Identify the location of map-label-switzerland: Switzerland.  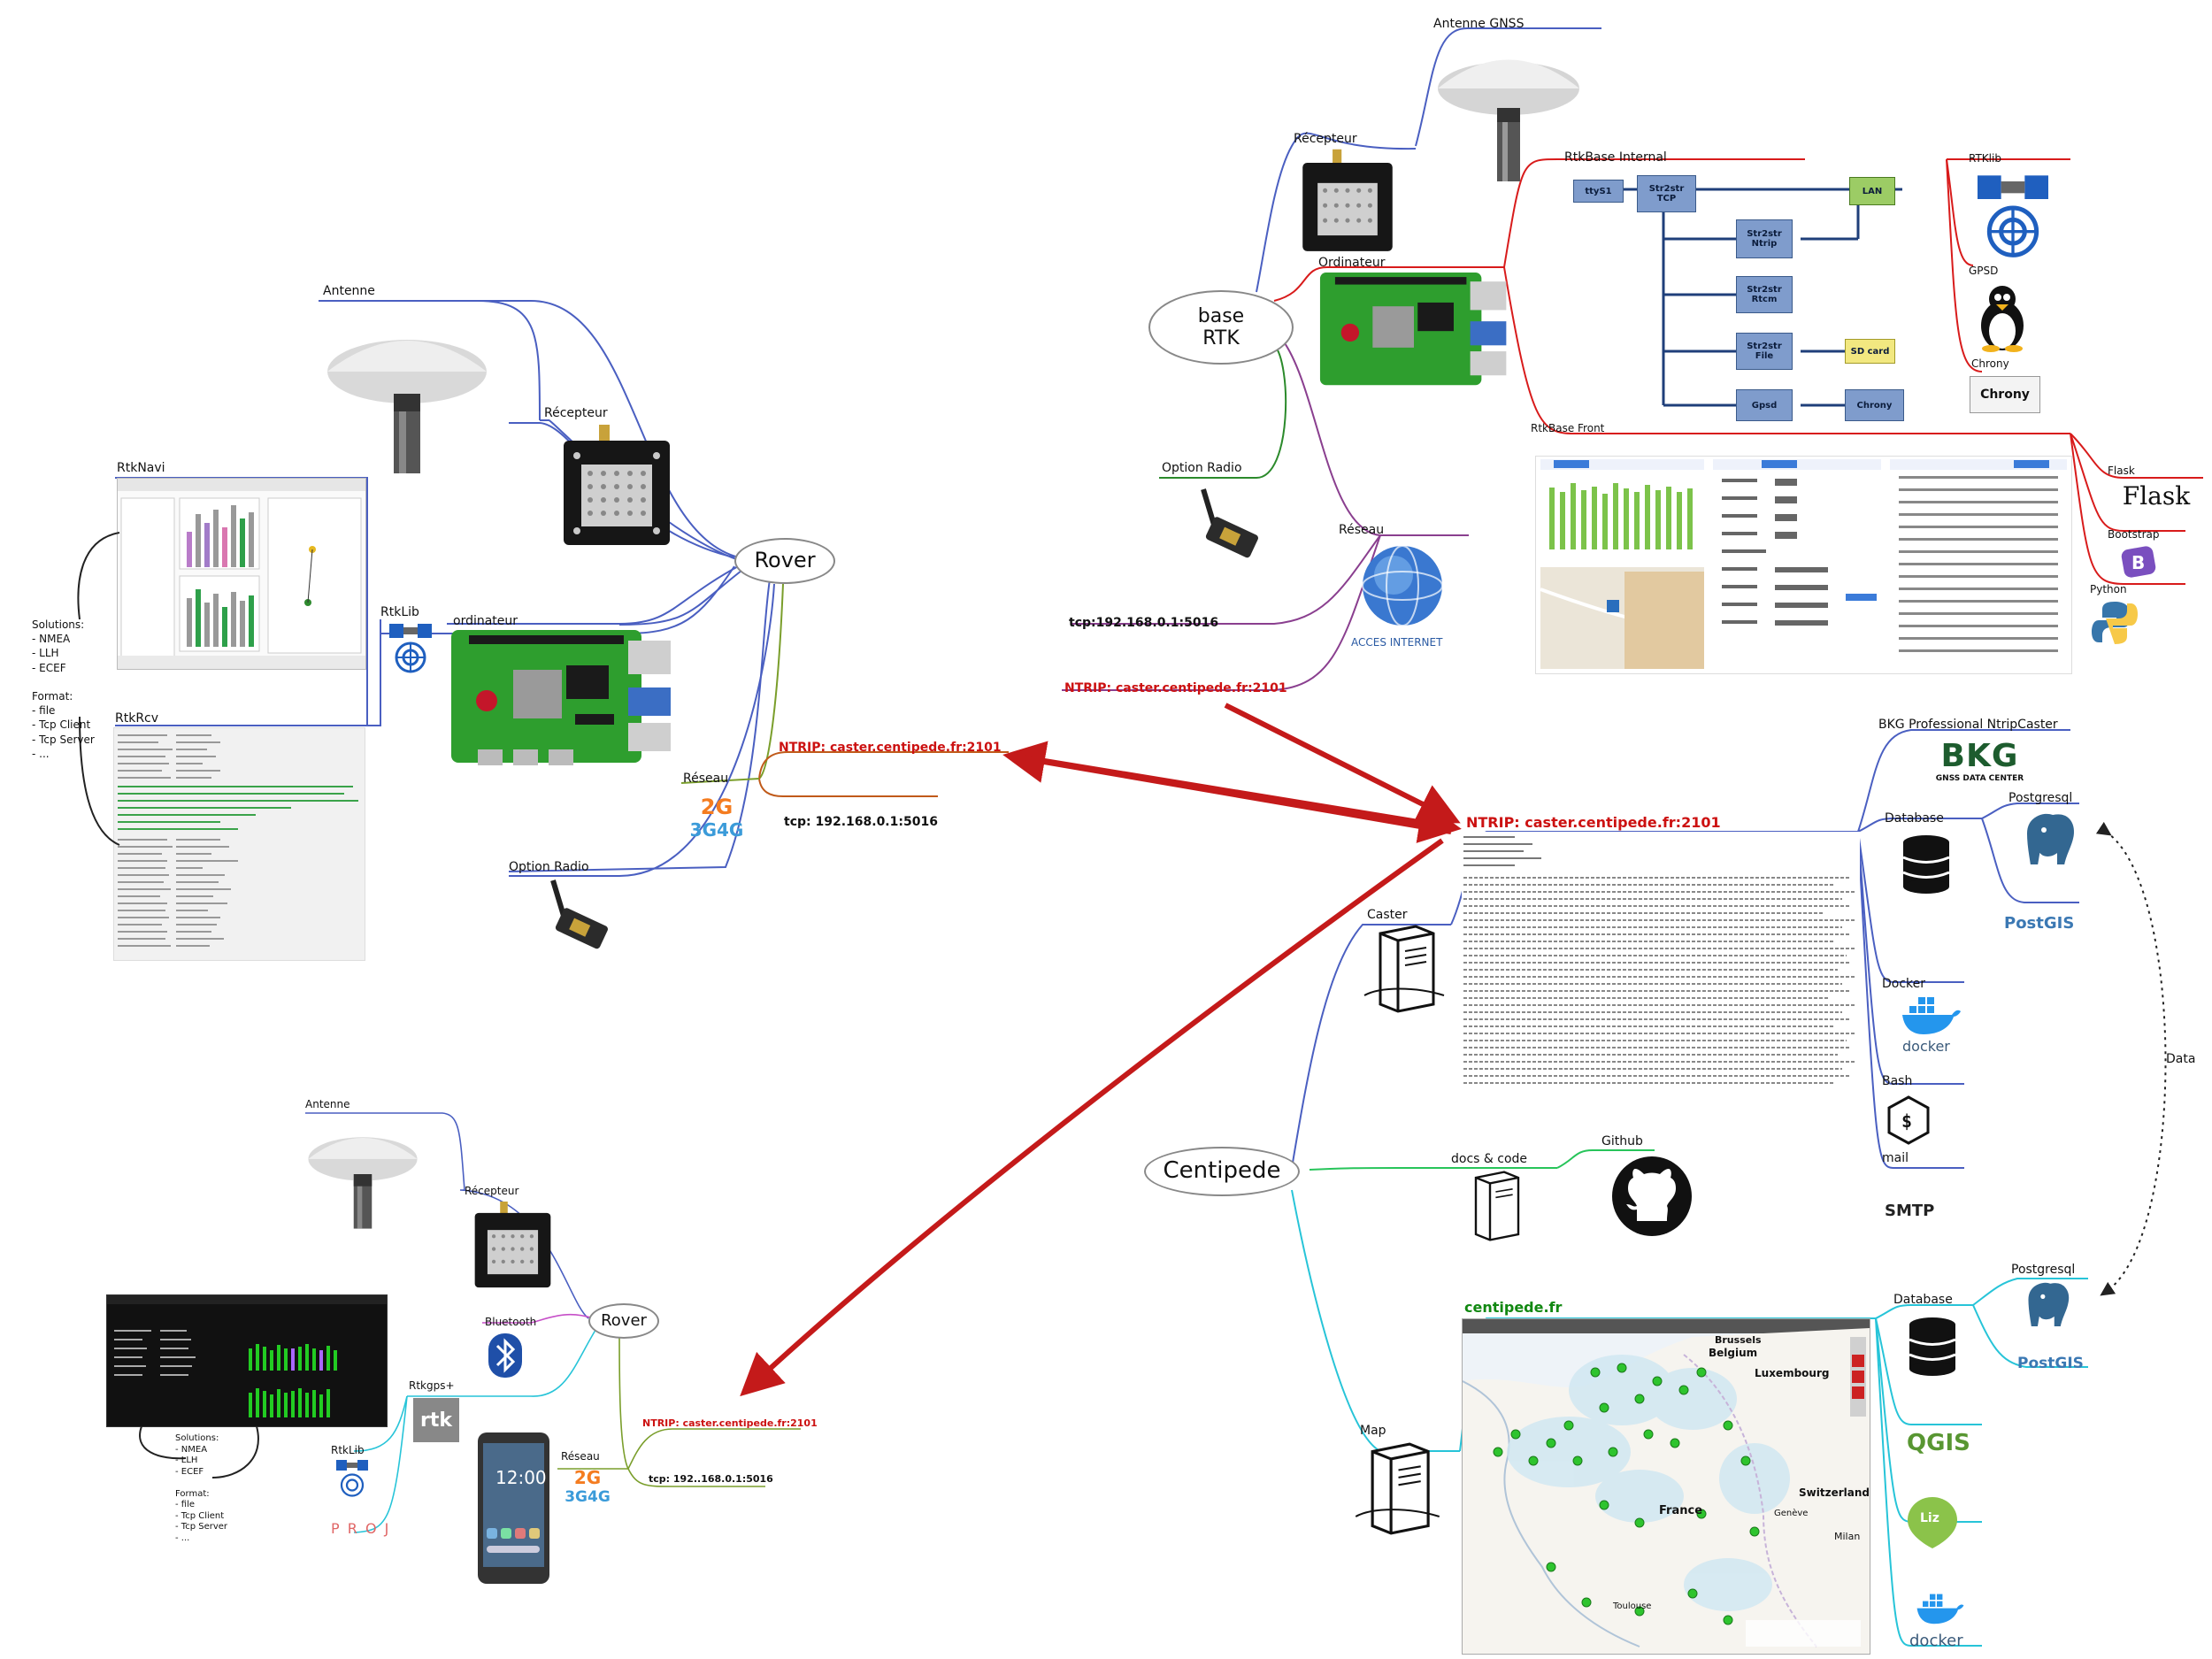
(1835, 1493).